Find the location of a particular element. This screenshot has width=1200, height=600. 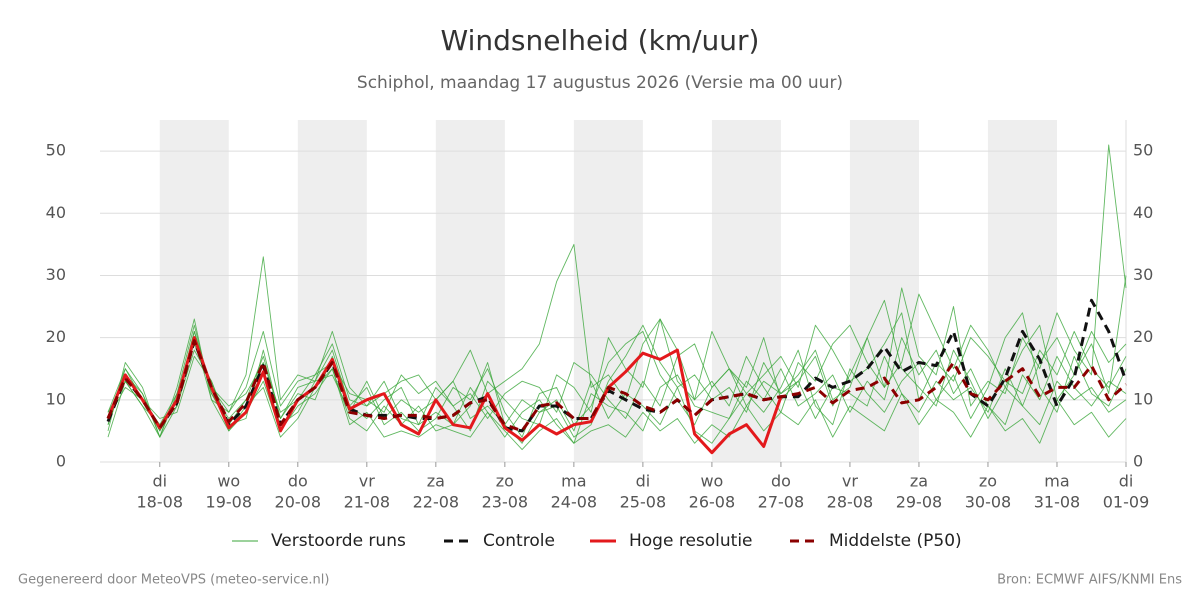

x-tick-label: 26-08 is located at coordinates (712, 502).